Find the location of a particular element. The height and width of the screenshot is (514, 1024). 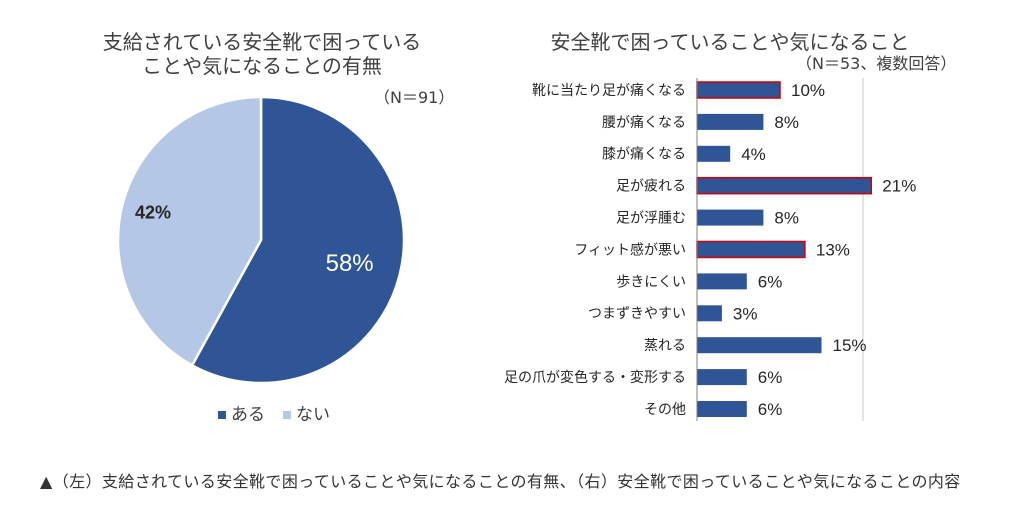

bar-value-label-8: 3% is located at coordinates (745, 313).